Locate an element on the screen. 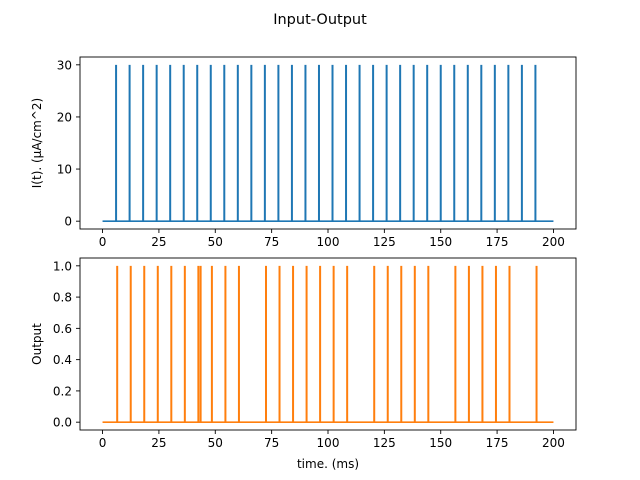 This screenshot has height=480, width=640. y-tick-label: 1.0 is located at coordinates (62, 266).